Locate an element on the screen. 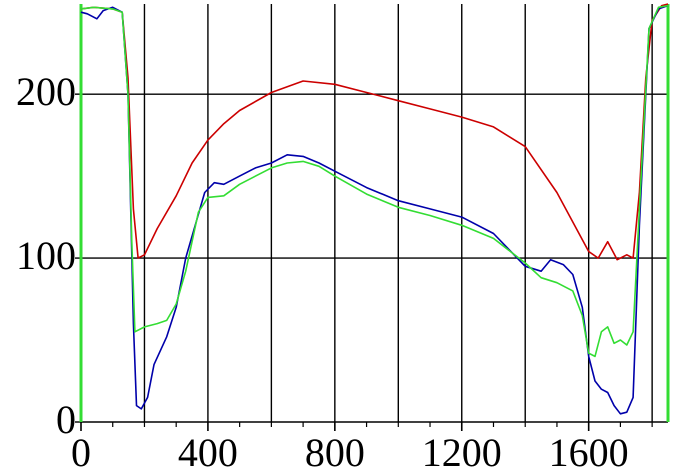  y-tick-label-200: 200 is located at coordinates (46, 91).